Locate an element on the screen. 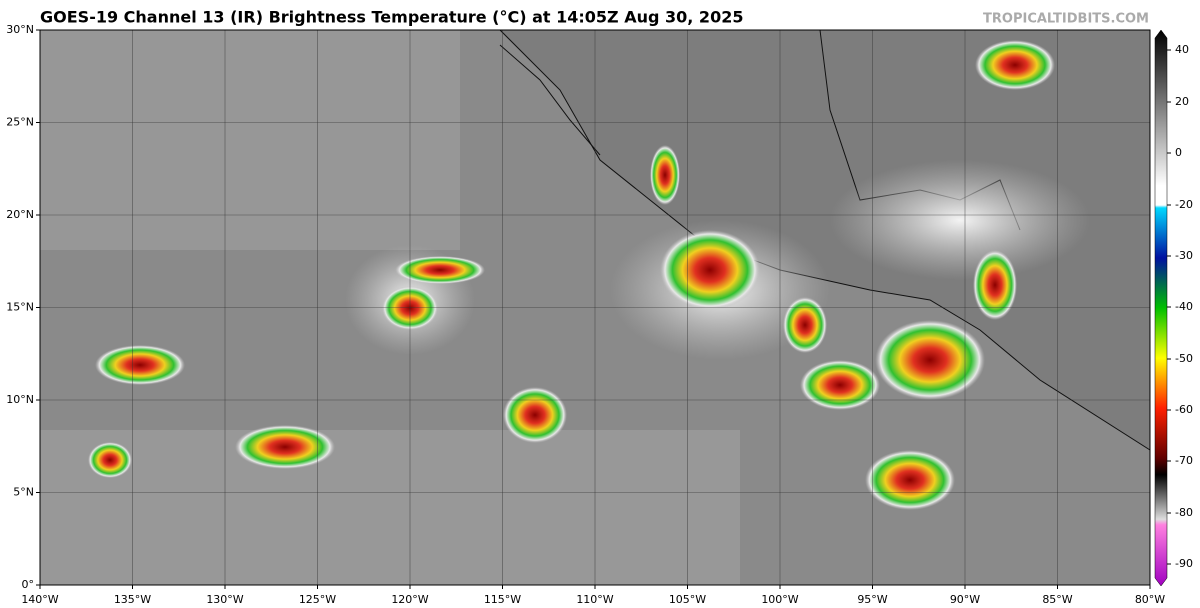 Image resolution: width=1200 pixels, height=608 pixels. lon-label: 130°W is located at coordinates (224, 599).